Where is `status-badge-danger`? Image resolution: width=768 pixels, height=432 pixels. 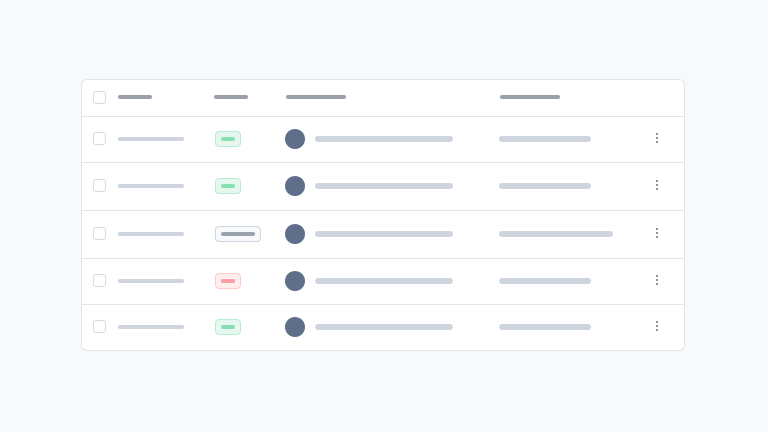
status-badge-danger is located at coordinates (228, 281).